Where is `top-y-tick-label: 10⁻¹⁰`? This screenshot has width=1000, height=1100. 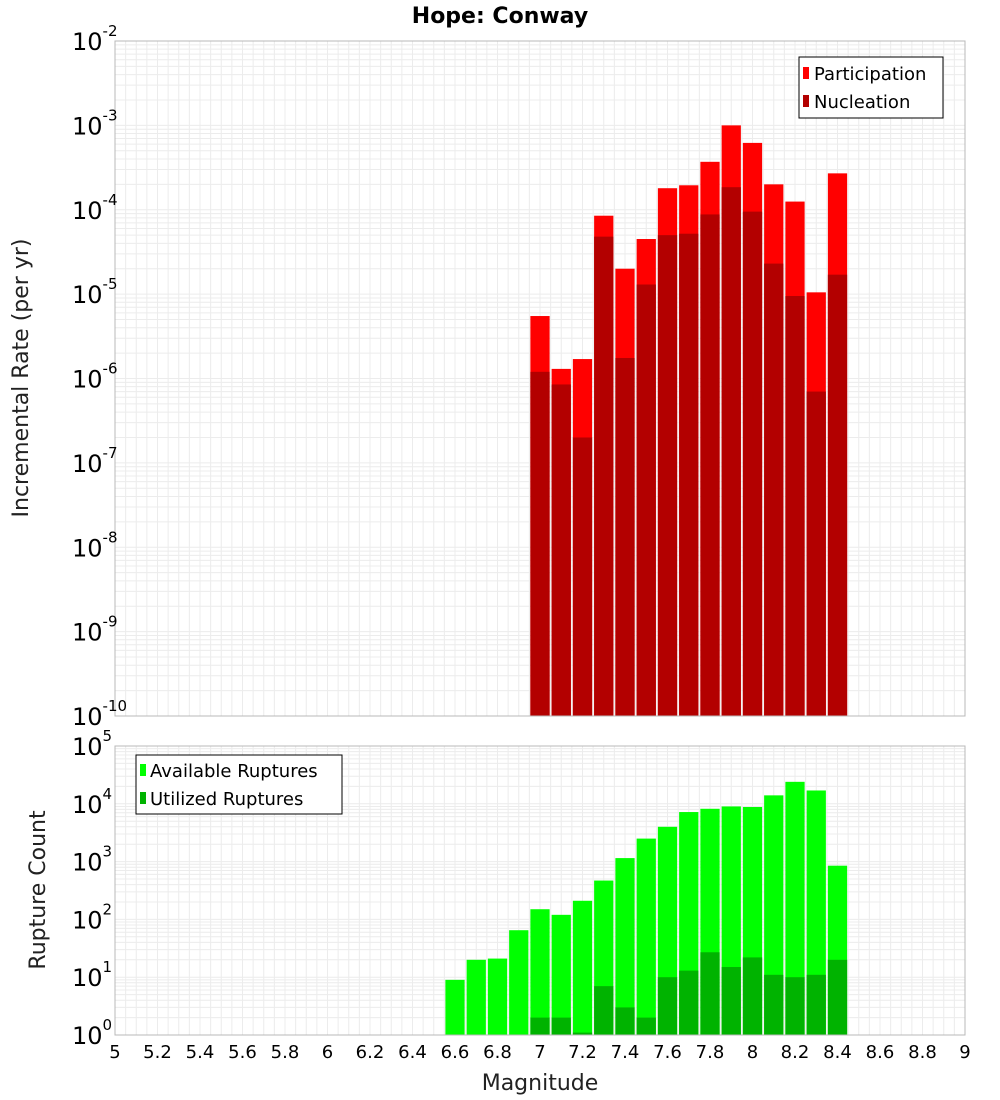
top-y-tick-label: 10⁻¹⁰ is located at coordinates (99, 714).